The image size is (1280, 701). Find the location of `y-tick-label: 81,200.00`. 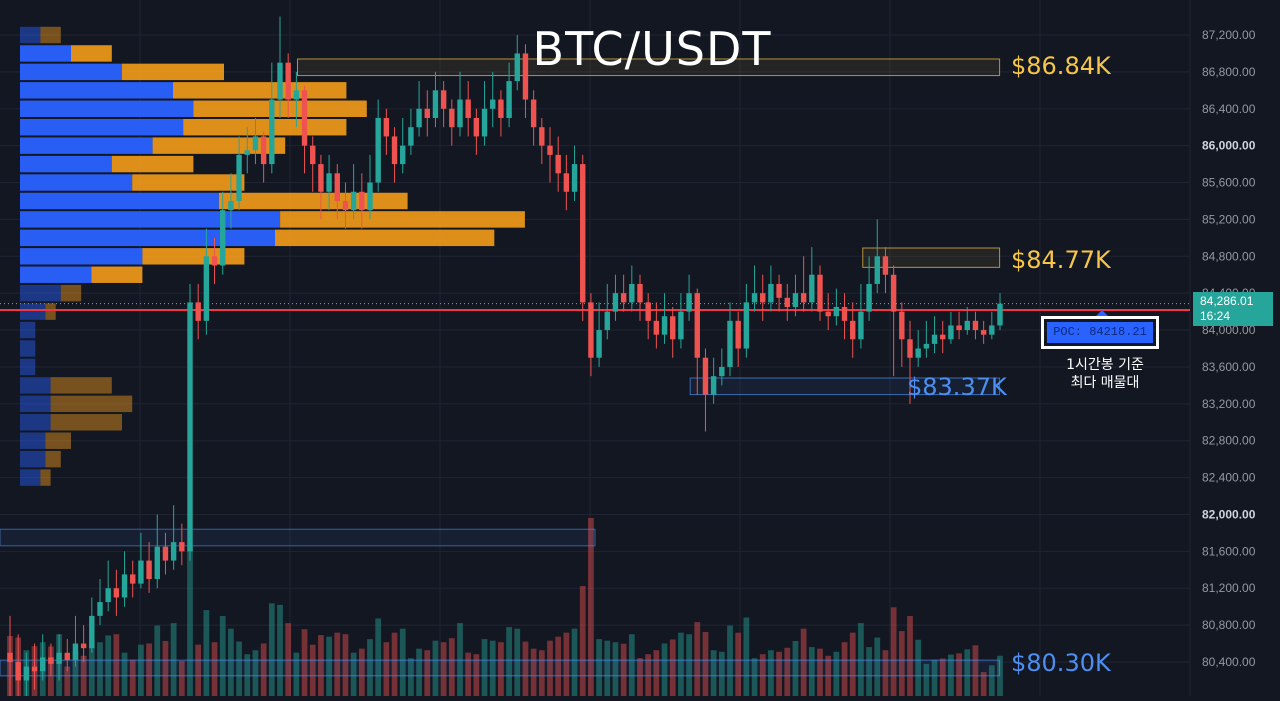

y-tick-label: 81,200.00 is located at coordinates (1229, 588).